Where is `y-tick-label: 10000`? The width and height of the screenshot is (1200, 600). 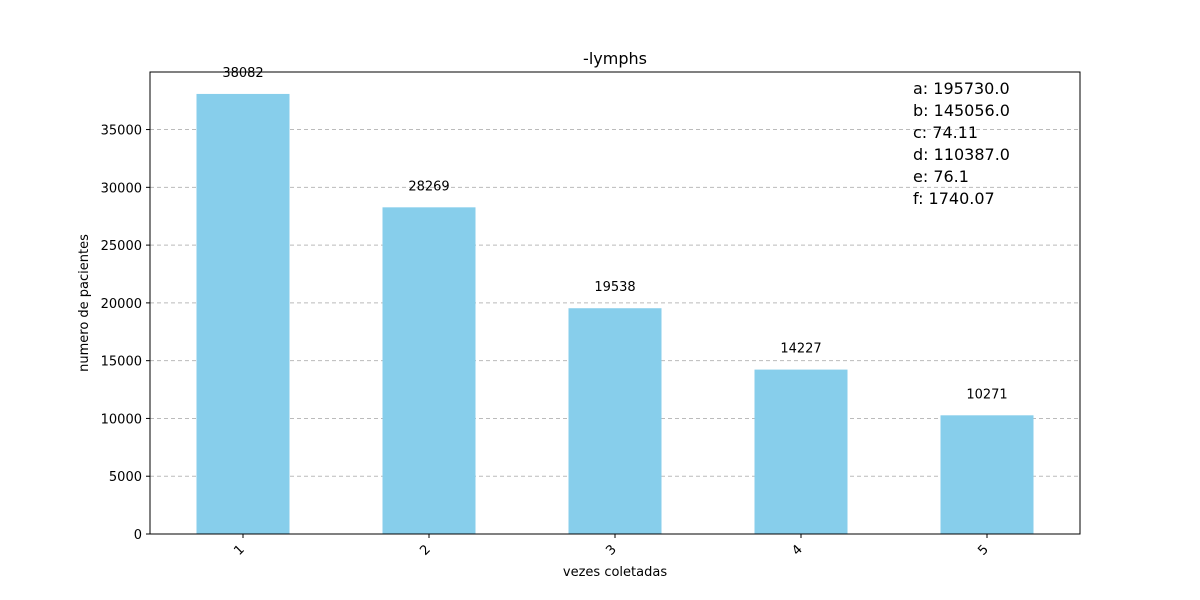
y-tick-label: 10000 is located at coordinates (121, 419).